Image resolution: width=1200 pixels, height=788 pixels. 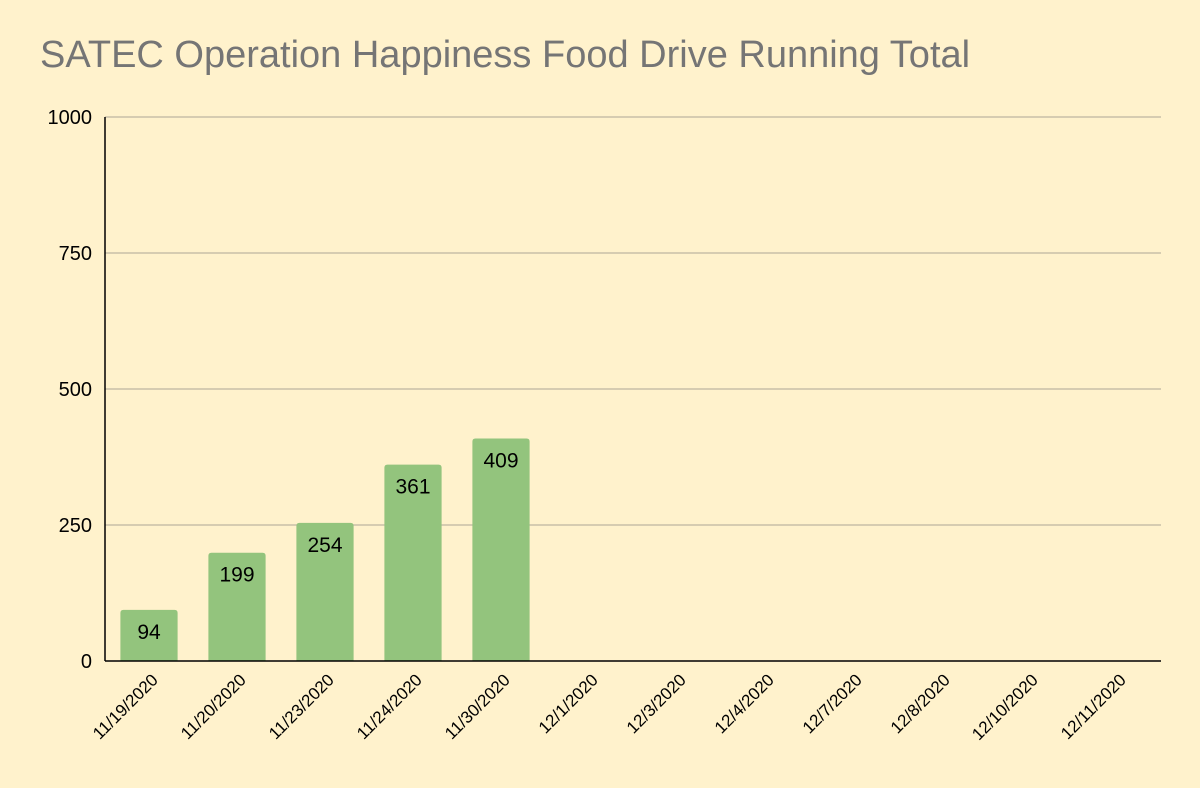 I want to click on x-tick-label: 12/1/2020, so click(x=568, y=703).